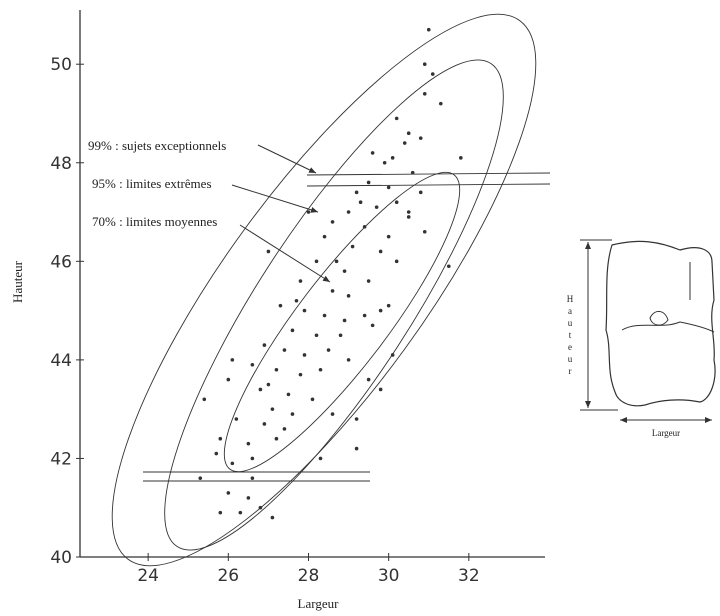 The width and height of the screenshot is (720, 616). Describe the element at coordinates (309, 576) in the screenshot. I see `x-tick-label: 28` at that location.